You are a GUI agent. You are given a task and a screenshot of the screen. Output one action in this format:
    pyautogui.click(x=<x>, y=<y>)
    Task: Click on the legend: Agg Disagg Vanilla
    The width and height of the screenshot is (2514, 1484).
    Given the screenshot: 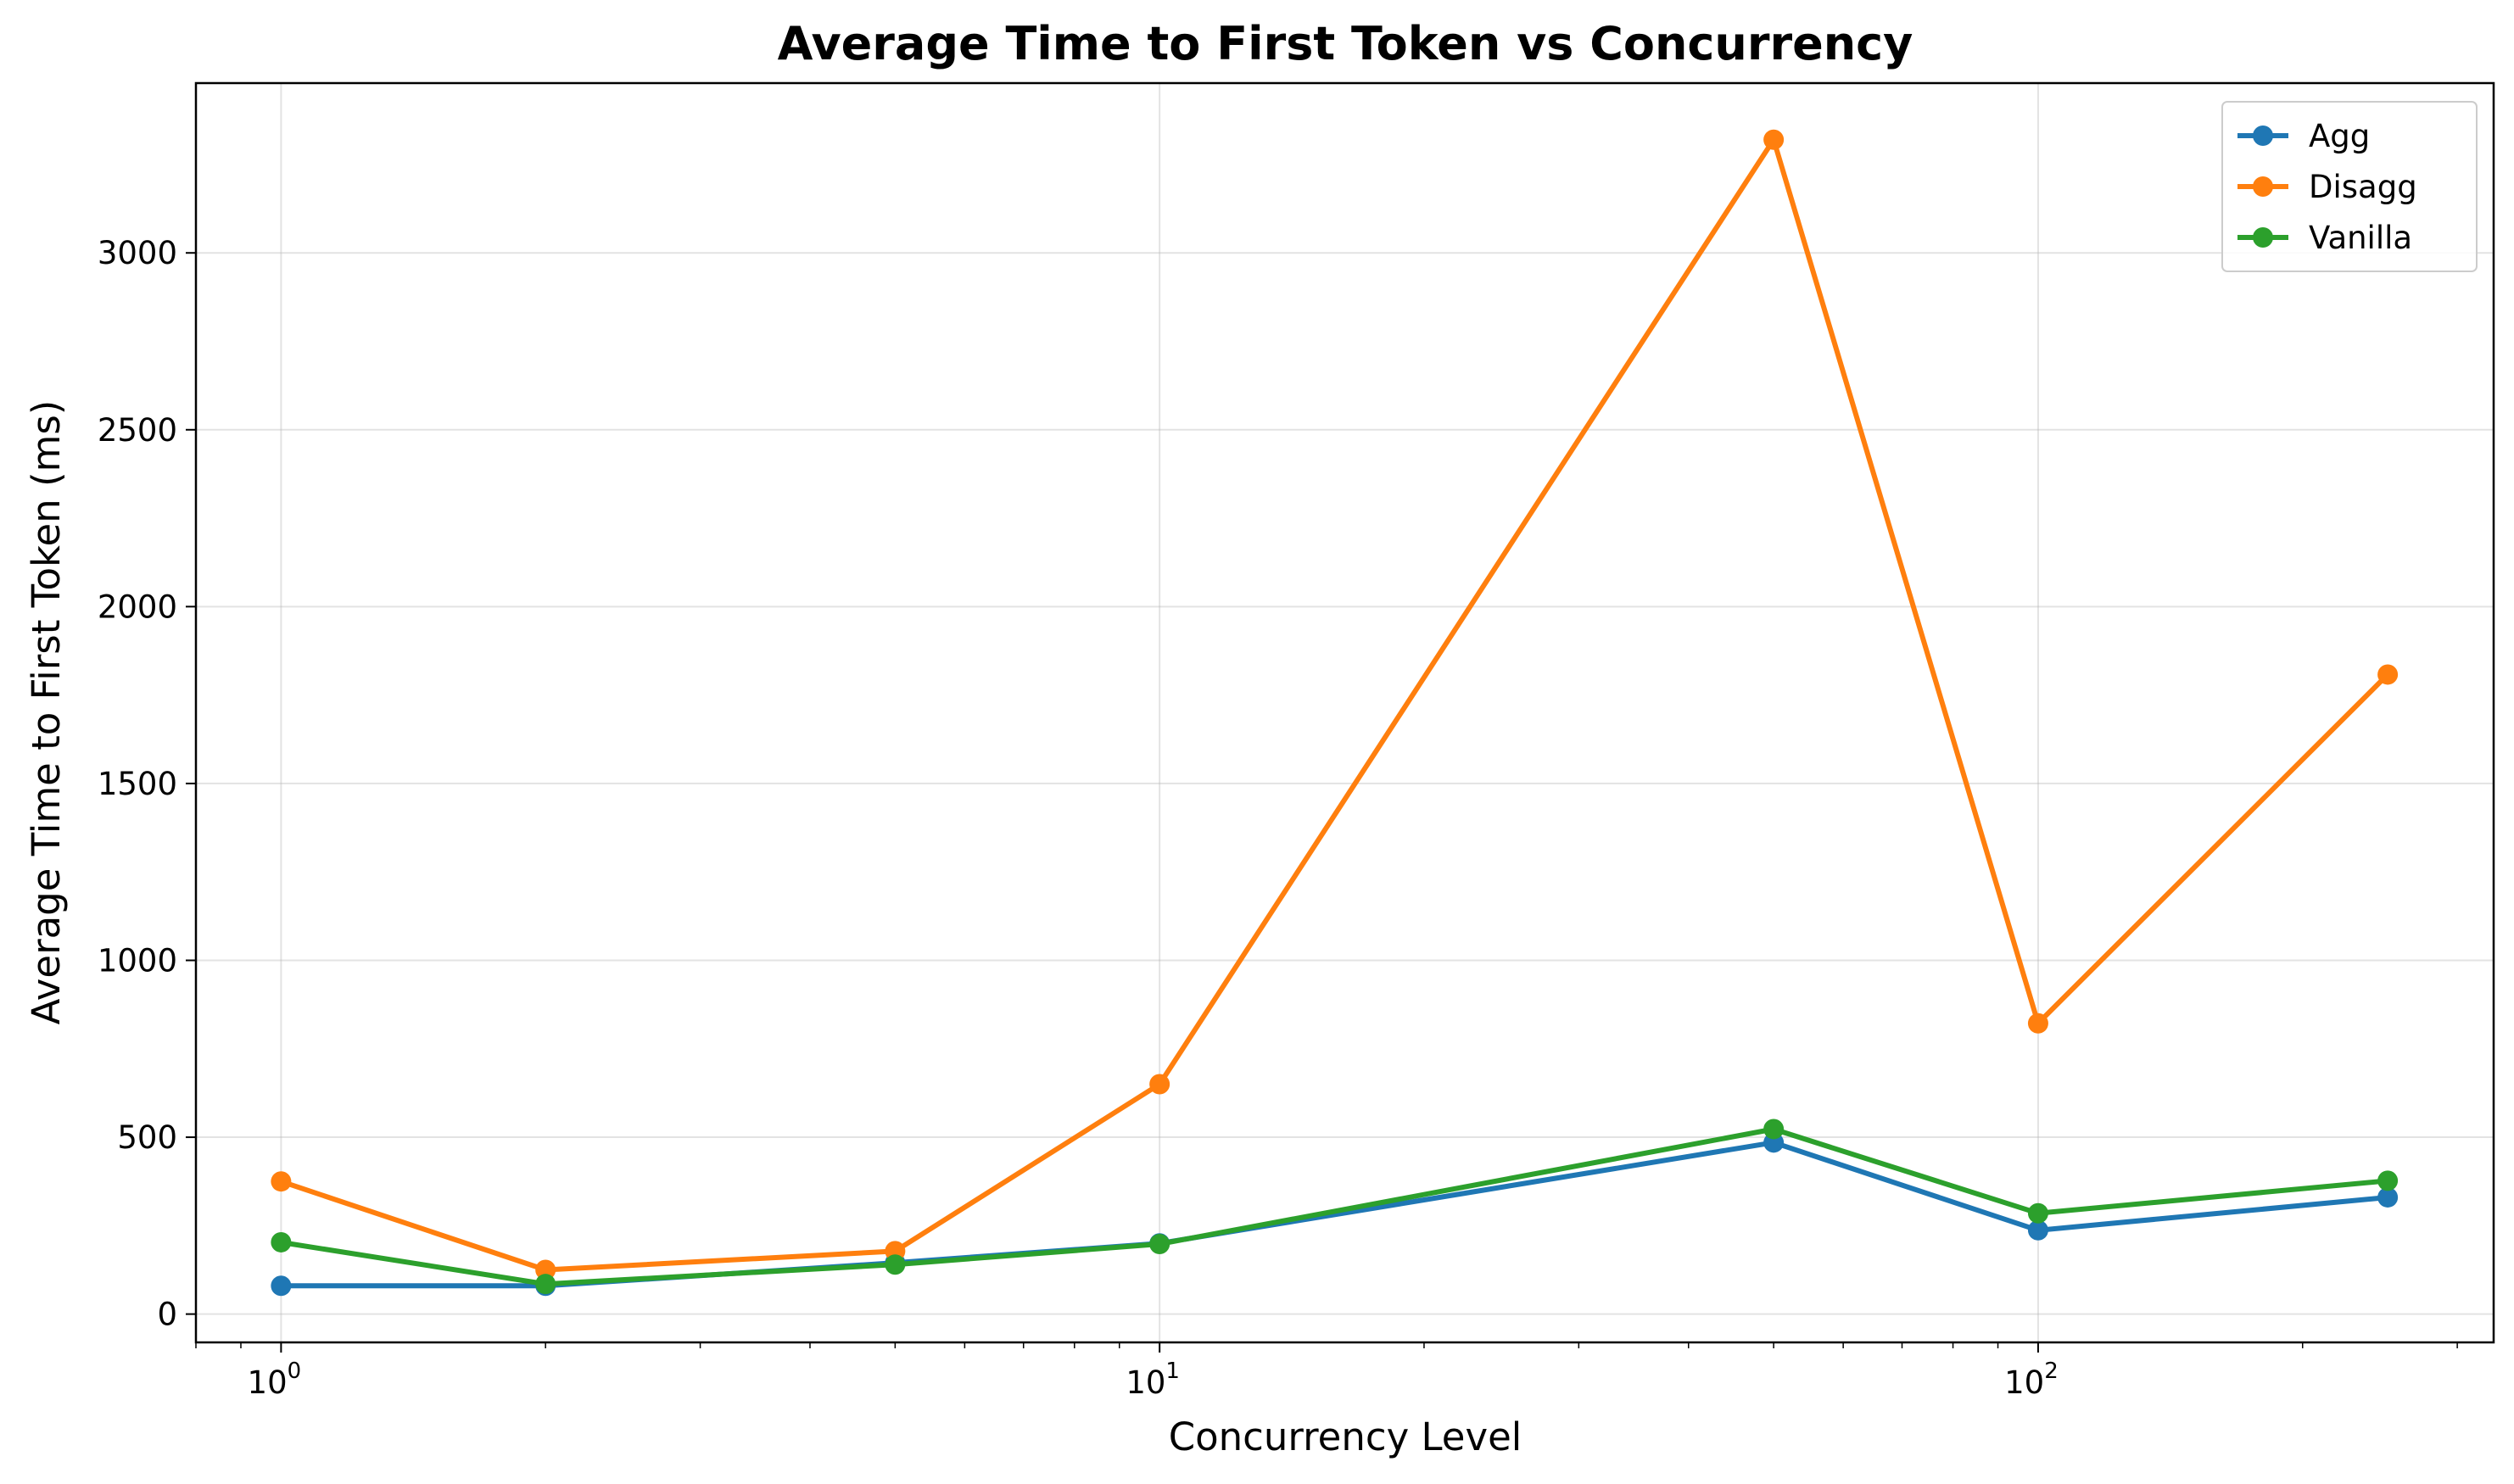 What is the action you would take?
    pyautogui.click(x=2349, y=186)
    